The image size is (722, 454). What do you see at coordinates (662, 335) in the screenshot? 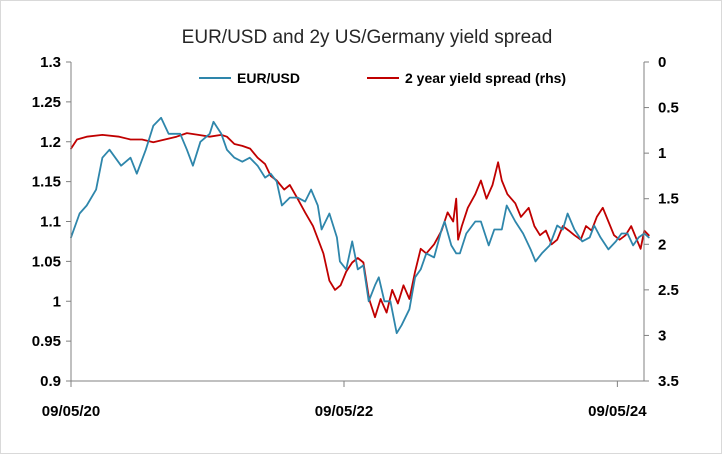
I see `right-tick-label: 3` at bounding box center [662, 335].